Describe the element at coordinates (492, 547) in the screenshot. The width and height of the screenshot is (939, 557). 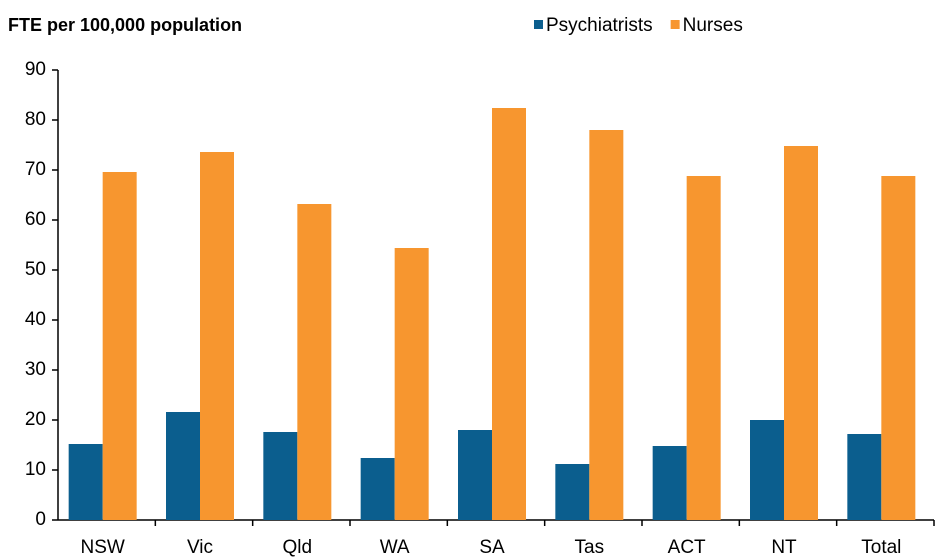
I see `x-tick-label: SA` at that location.